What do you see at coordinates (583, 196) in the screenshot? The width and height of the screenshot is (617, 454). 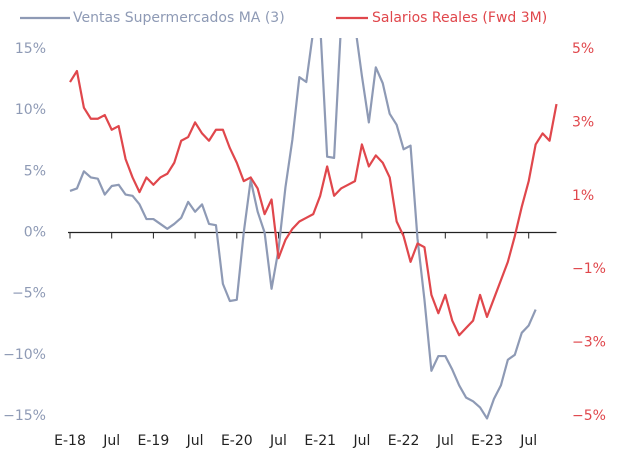 I see `y2-tick-label: 1%` at bounding box center [583, 196].